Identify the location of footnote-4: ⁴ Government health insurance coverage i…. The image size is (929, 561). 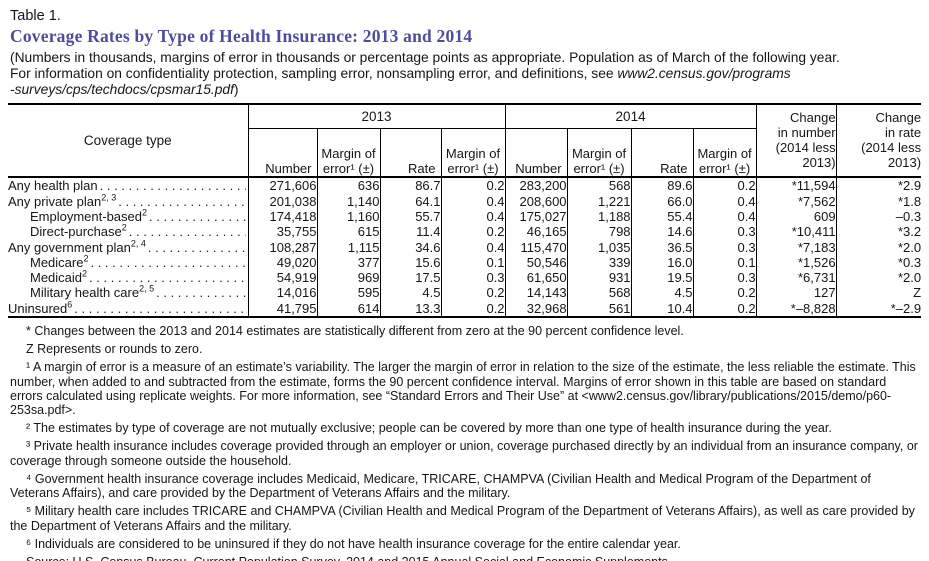
(440, 486).